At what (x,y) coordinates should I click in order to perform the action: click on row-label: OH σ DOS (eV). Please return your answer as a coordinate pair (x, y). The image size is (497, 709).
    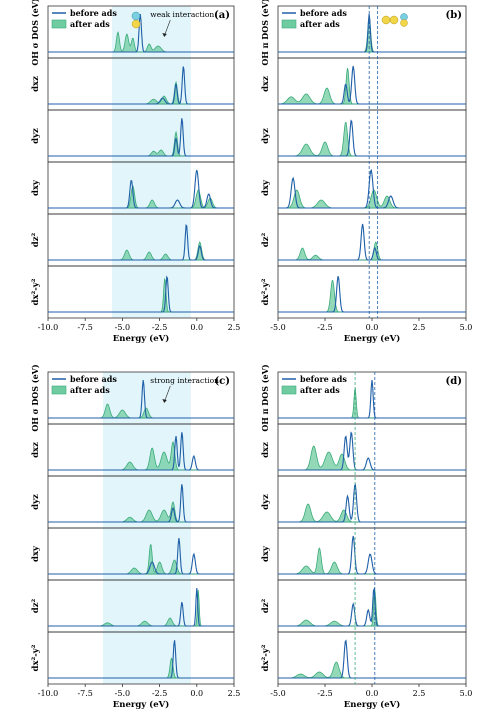
    Looking at the image, I should click on (35, 33).